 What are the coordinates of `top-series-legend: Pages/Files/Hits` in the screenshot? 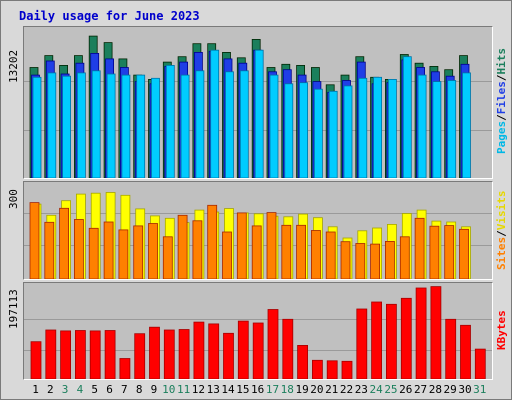 It's located at (503, 101).